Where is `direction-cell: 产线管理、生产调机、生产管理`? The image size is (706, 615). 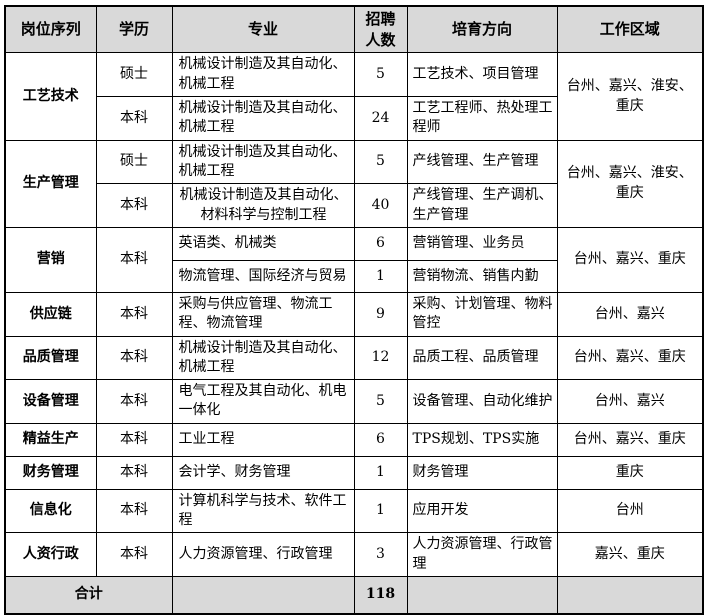 direction-cell: 产线管理、生产调机、生产管理 is located at coordinates (482, 205).